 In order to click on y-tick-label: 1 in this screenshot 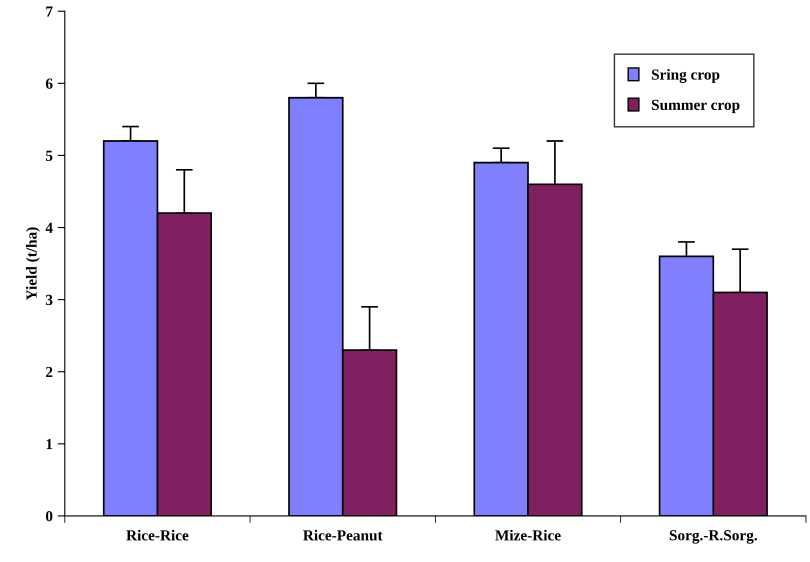, I will do `click(49, 444)`.